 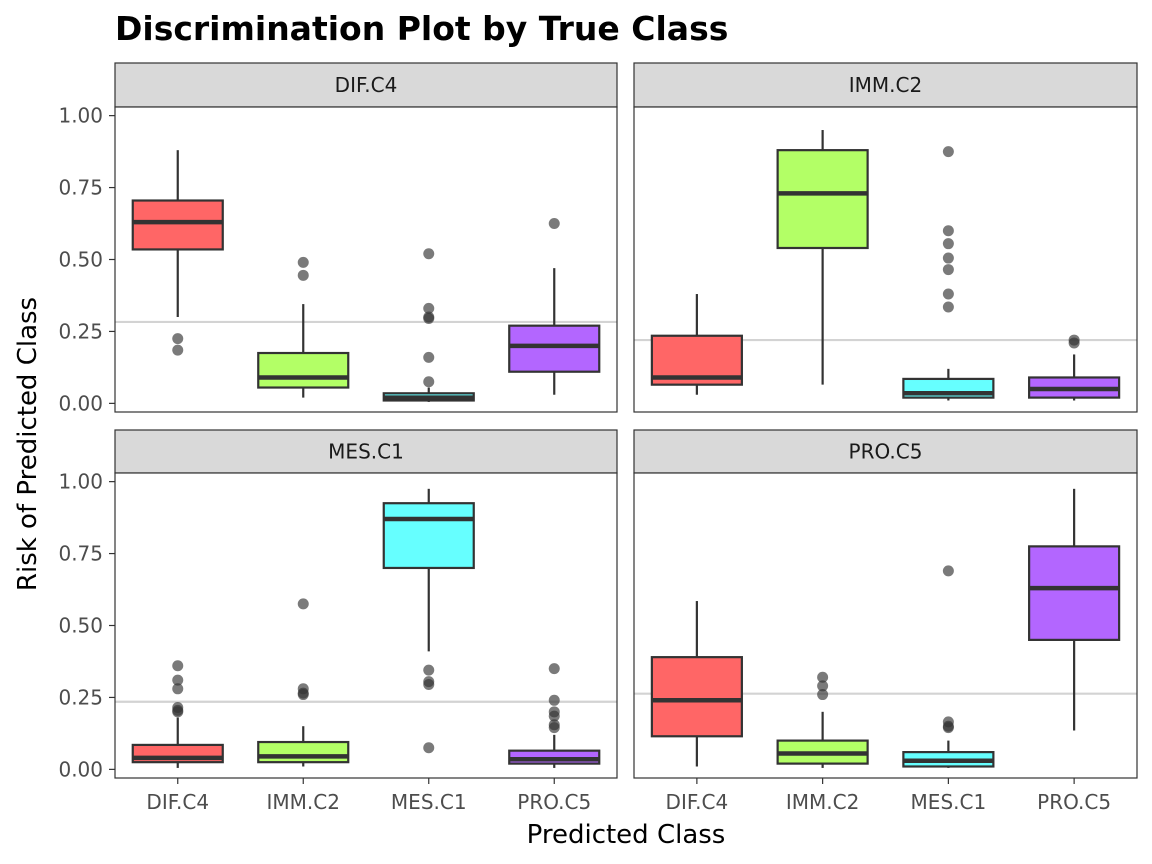 What do you see at coordinates (421, 28) in the screenshot?
I see `chart-title: Discrimination Plot by True Class` at bounding box center [421, 28].